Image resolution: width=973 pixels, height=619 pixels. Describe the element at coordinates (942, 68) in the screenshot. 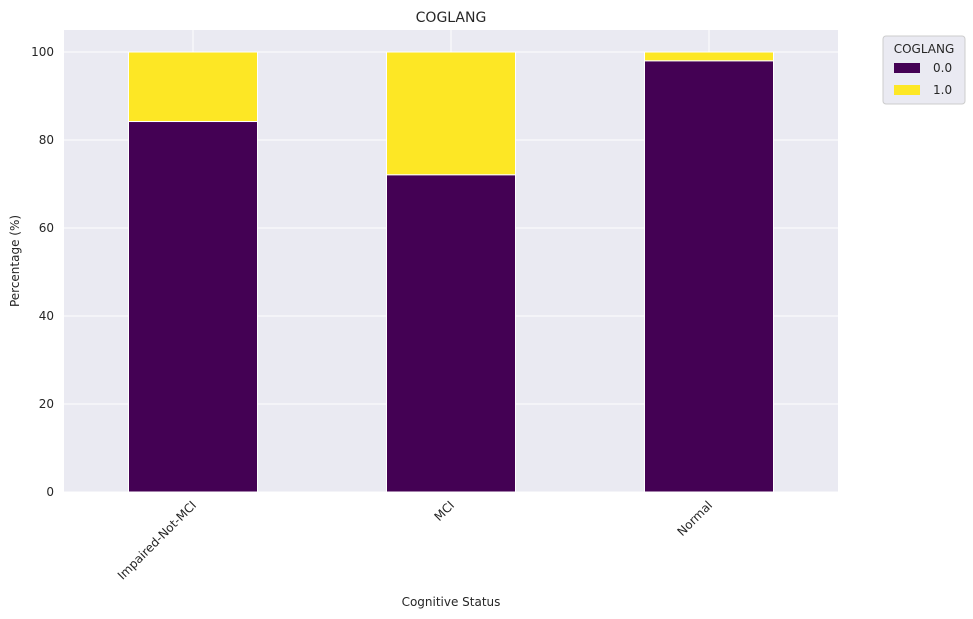

I see `legend-item-label: 0.0` at that location.